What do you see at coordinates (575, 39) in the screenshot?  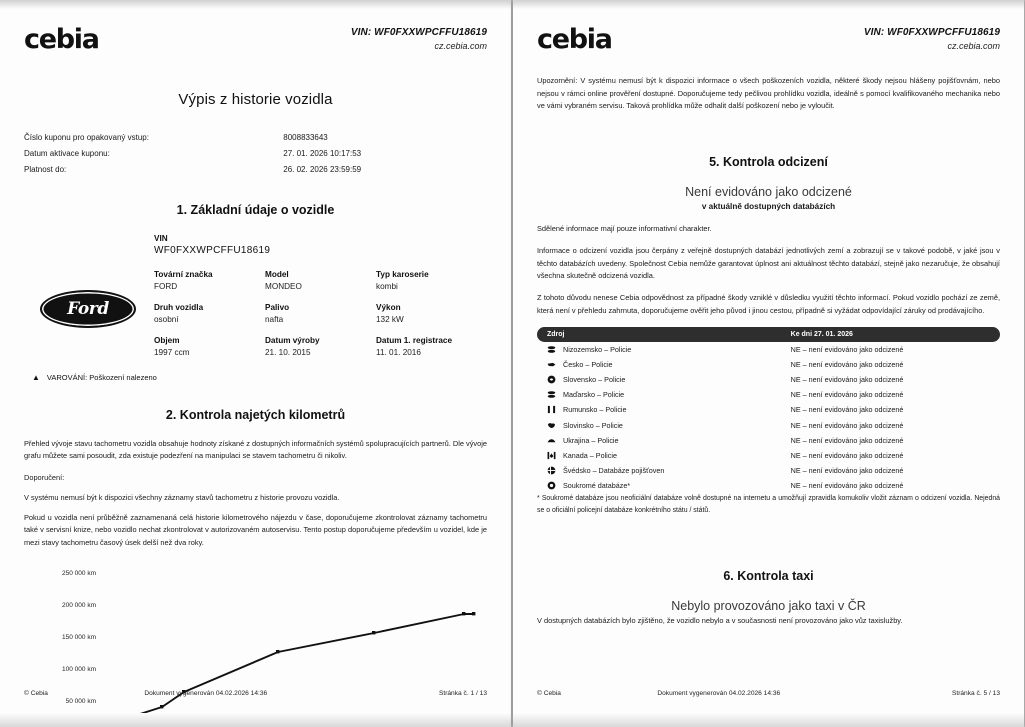 I see `cebia-logo: cebia` at bounding box center [575, 39].